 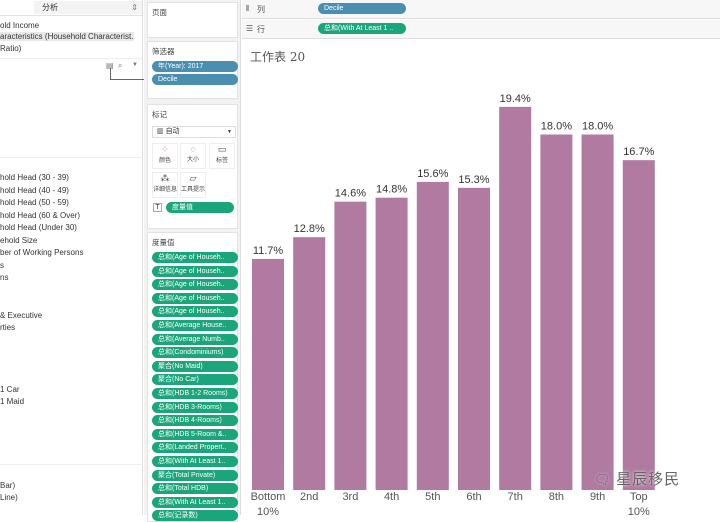 What do you see at coordinates (193, 185) in the screenshot?
I see `tooltip-button: ▱ 工具提示` at bounding box center [193, 185].